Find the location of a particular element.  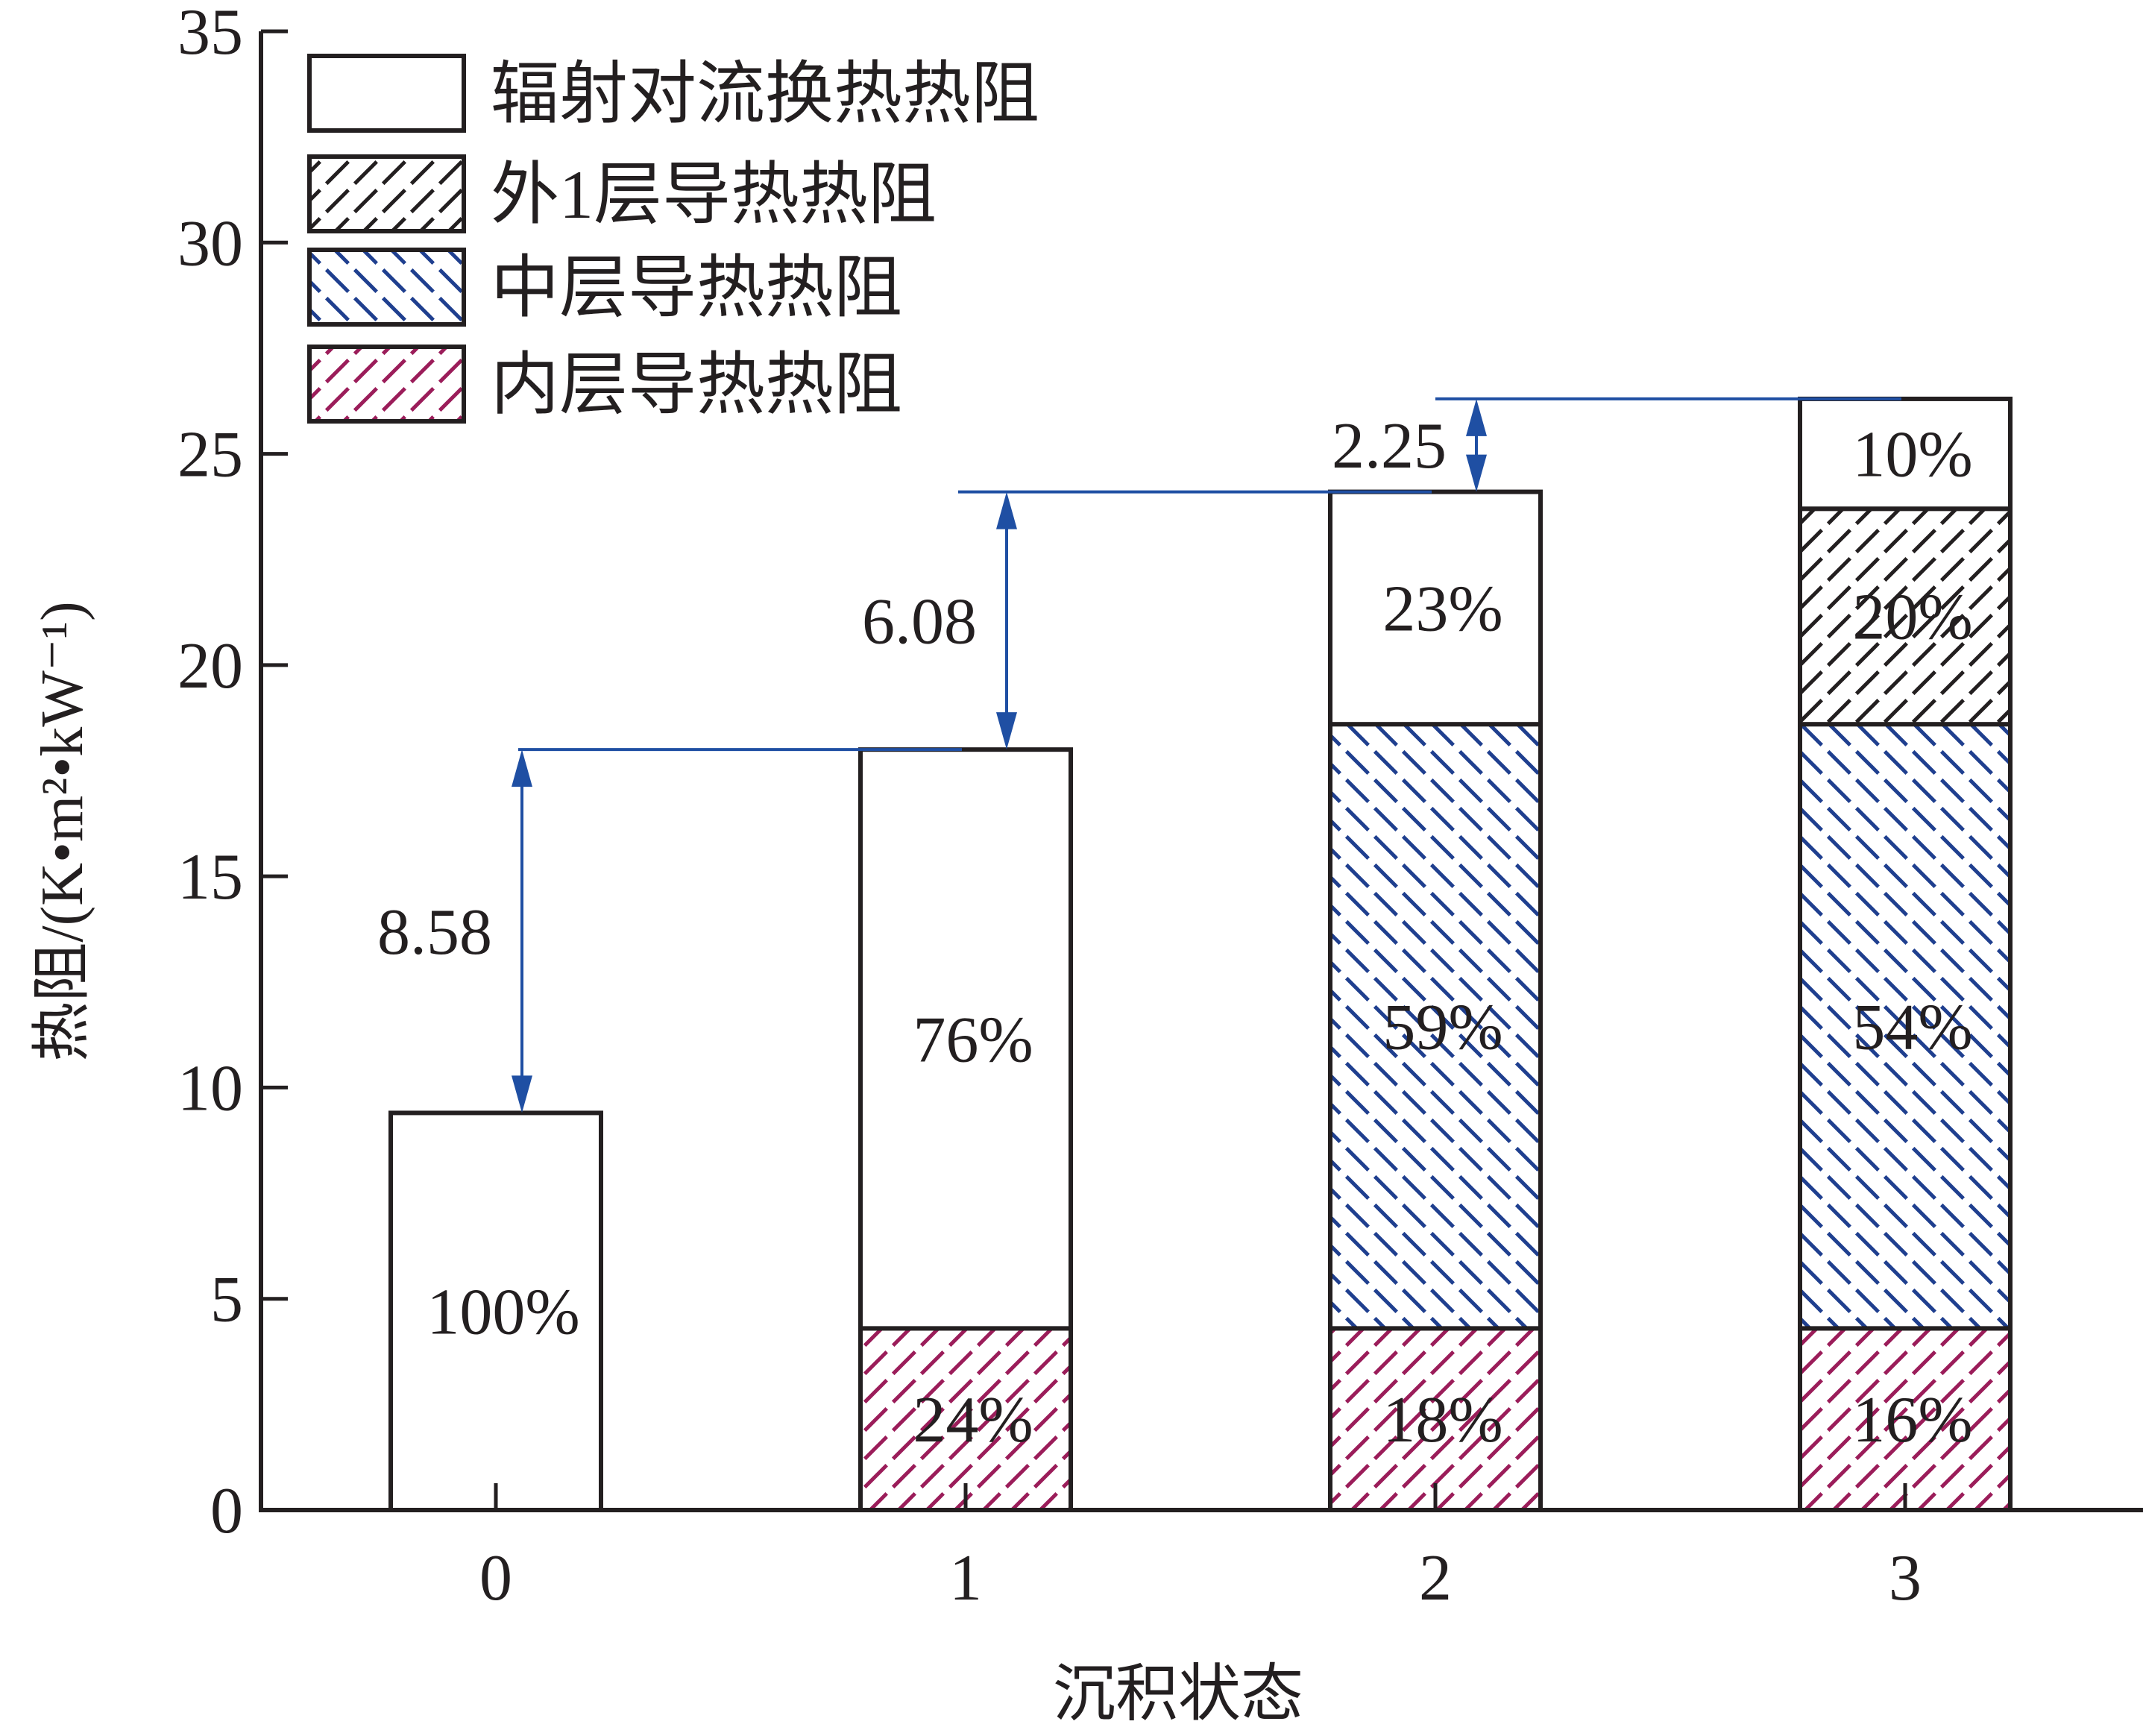

segment-label: 23% is located at coordinates (1442, 609).